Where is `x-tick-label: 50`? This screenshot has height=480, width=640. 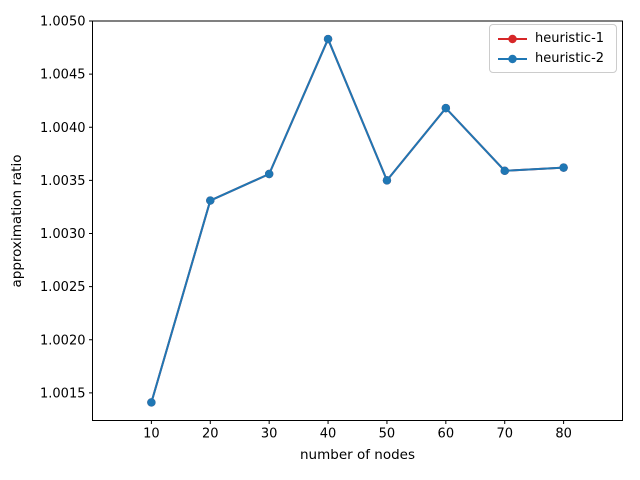 x-tick-label: 50 is located at coordinates (387, 434).